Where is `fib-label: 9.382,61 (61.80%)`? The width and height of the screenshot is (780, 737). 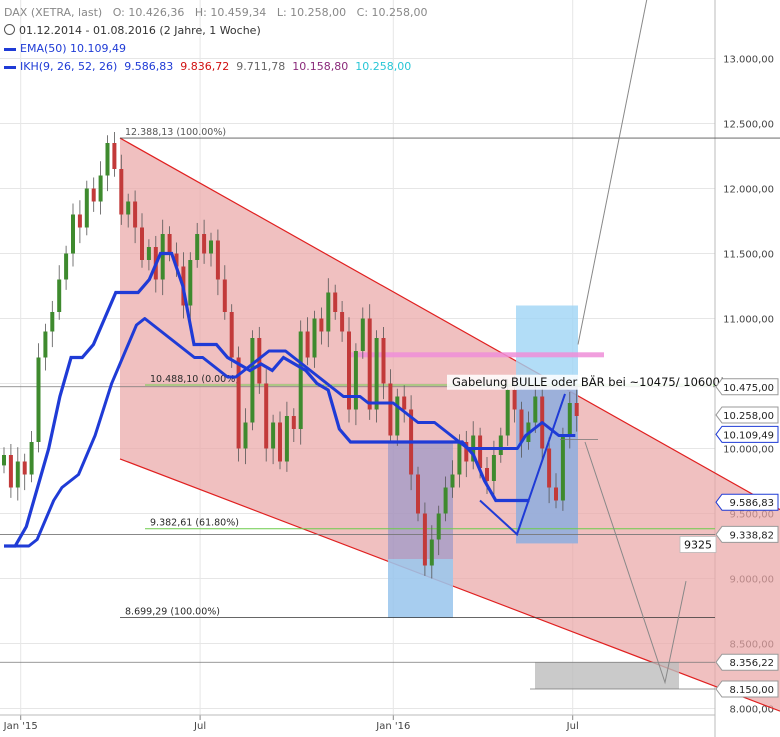 fib-label: 9.382,61 (61.80%) is located at coordinates (194, 523).